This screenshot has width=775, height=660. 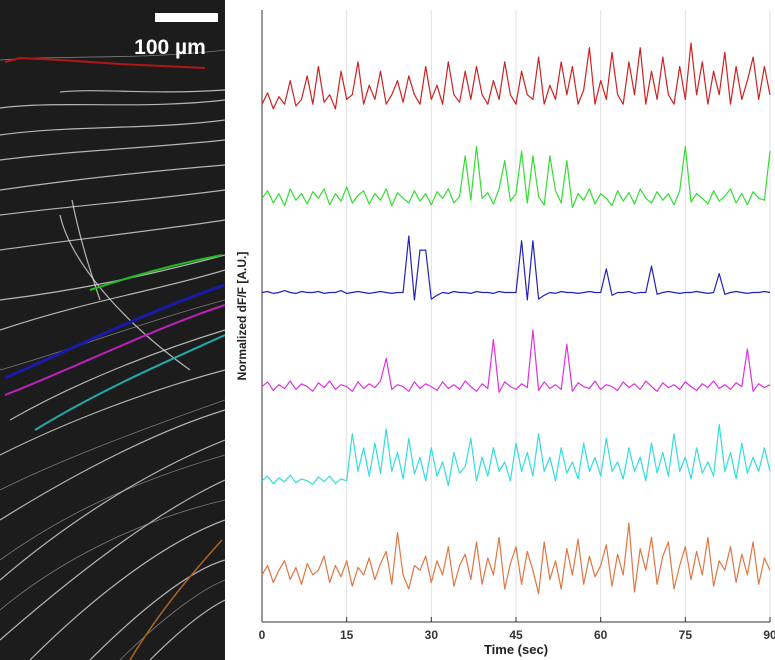 I want to click on x-tick-label: 75, so click(x=686, y=635).